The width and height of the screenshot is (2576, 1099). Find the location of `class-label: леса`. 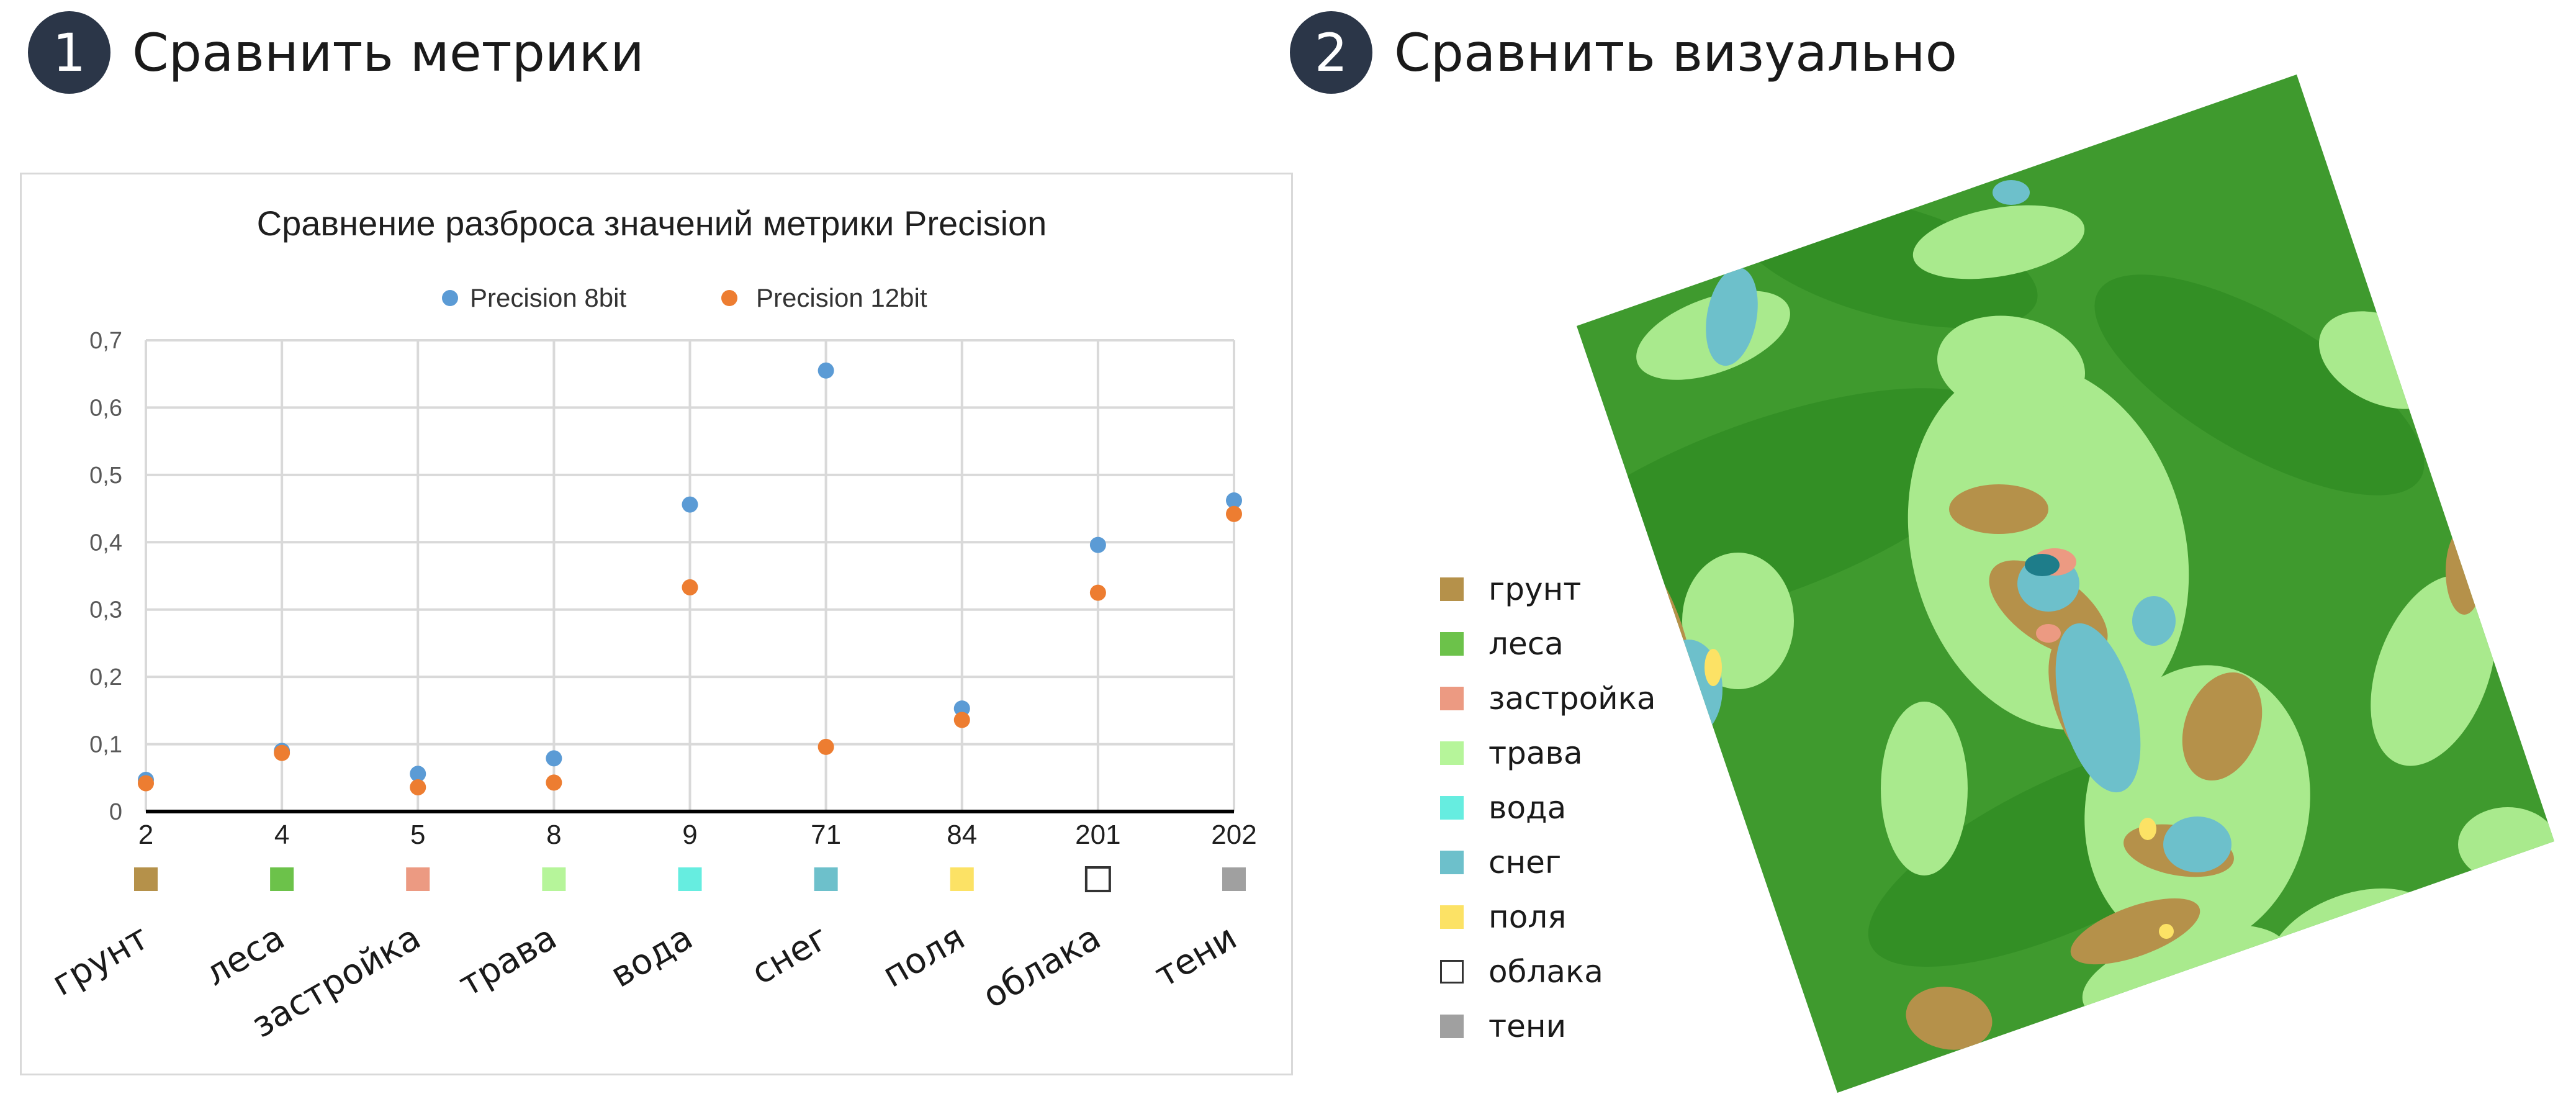

class-label: леса is located at coordinates (245, 956).